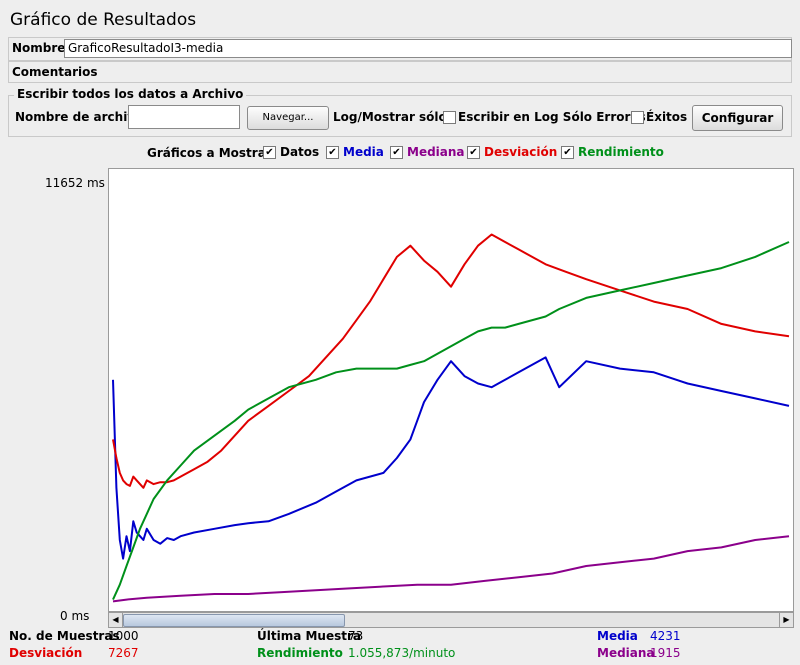 The image size is (800, 665). Describe the element at coordinates (400, 72) in the screenshot. I see `comments-row: Comentarios` at that location.